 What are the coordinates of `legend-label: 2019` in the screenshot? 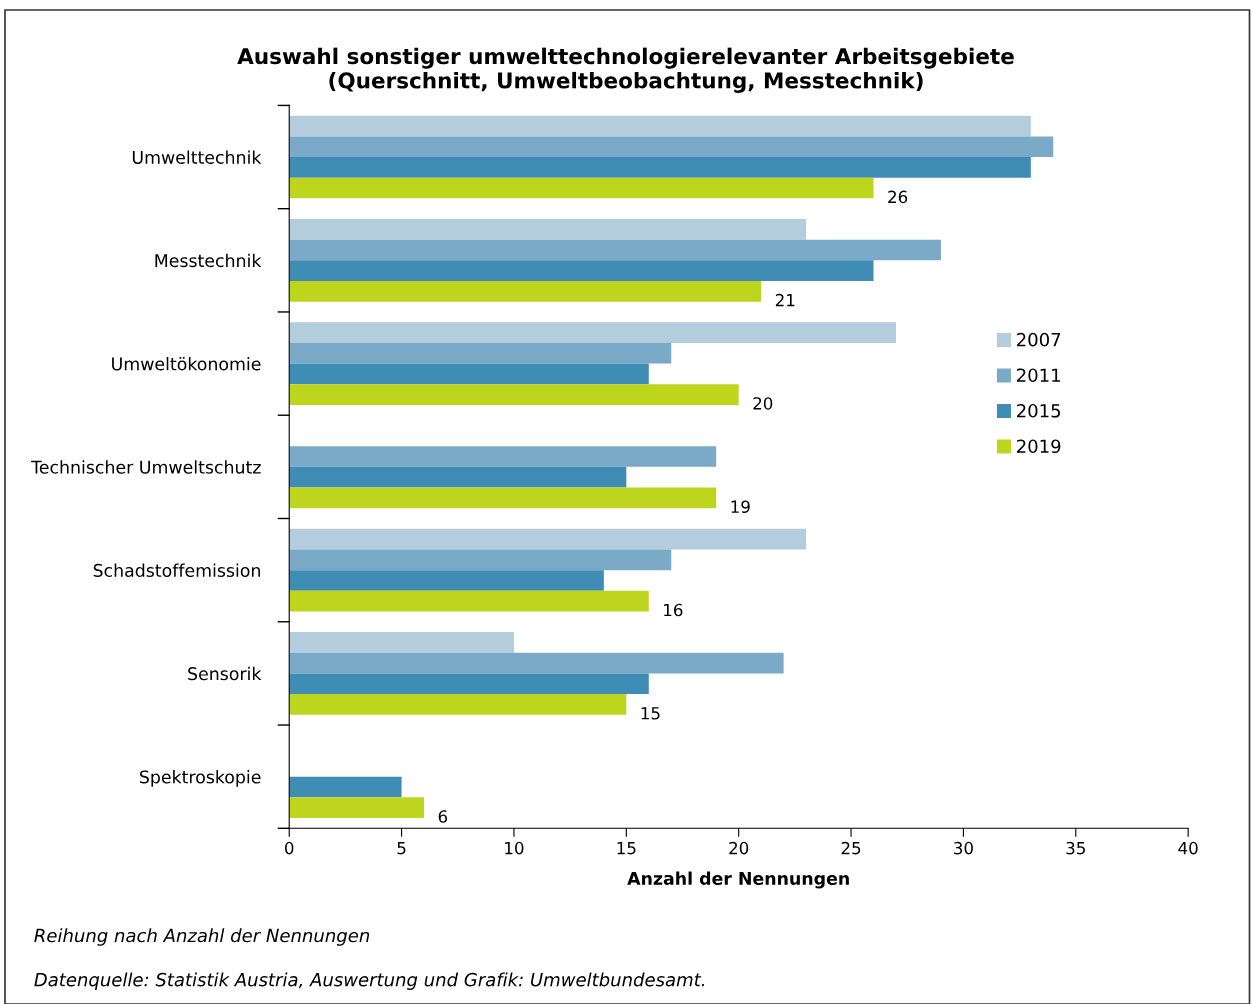 It's located at (1039, 446).